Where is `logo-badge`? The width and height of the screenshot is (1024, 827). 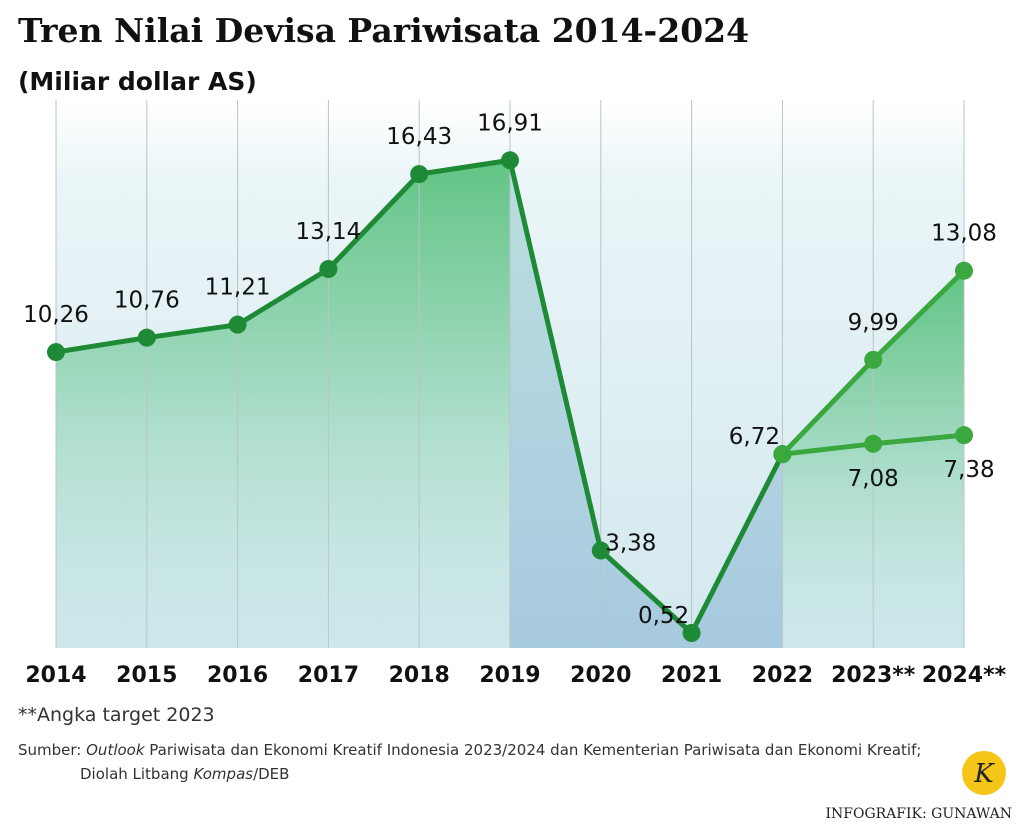 logo-badge is located at coordinates (984, 773).